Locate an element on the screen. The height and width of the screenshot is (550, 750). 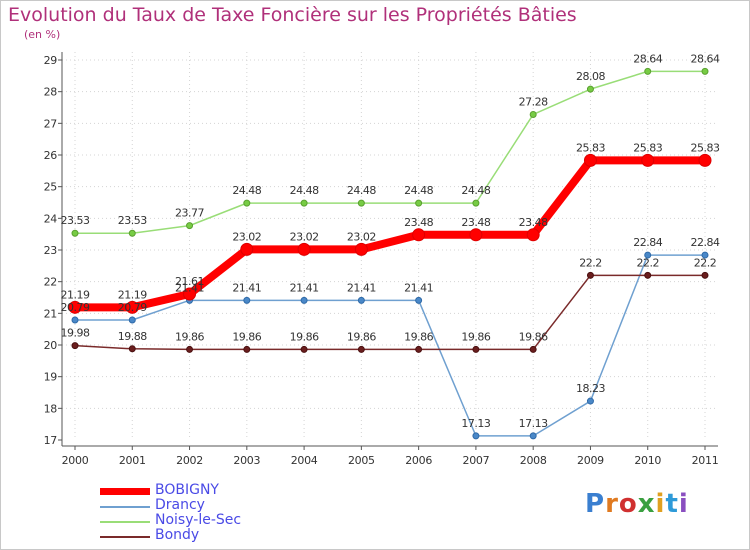
legend-swatch-bondy is located at coordinates (125, 537).